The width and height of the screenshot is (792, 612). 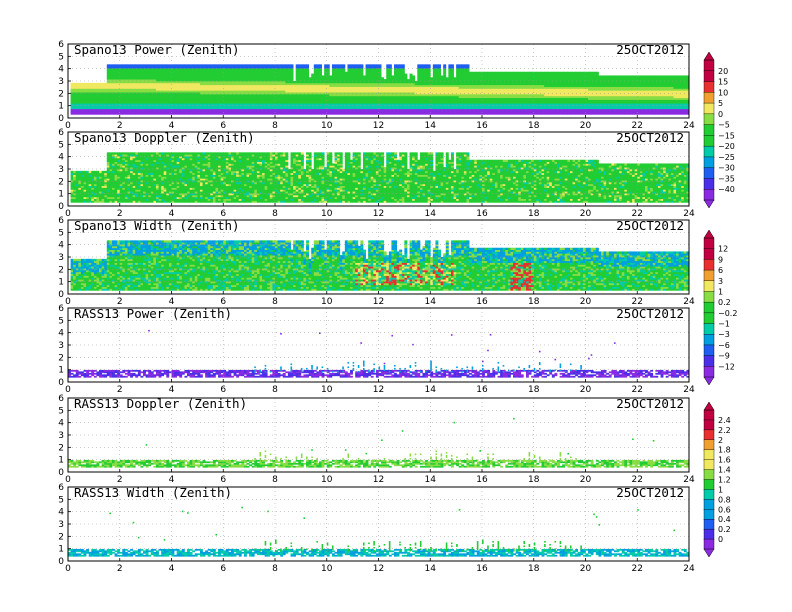 I want to click on colorbar-tick-label: −0.2, so click(x=727, y=313).